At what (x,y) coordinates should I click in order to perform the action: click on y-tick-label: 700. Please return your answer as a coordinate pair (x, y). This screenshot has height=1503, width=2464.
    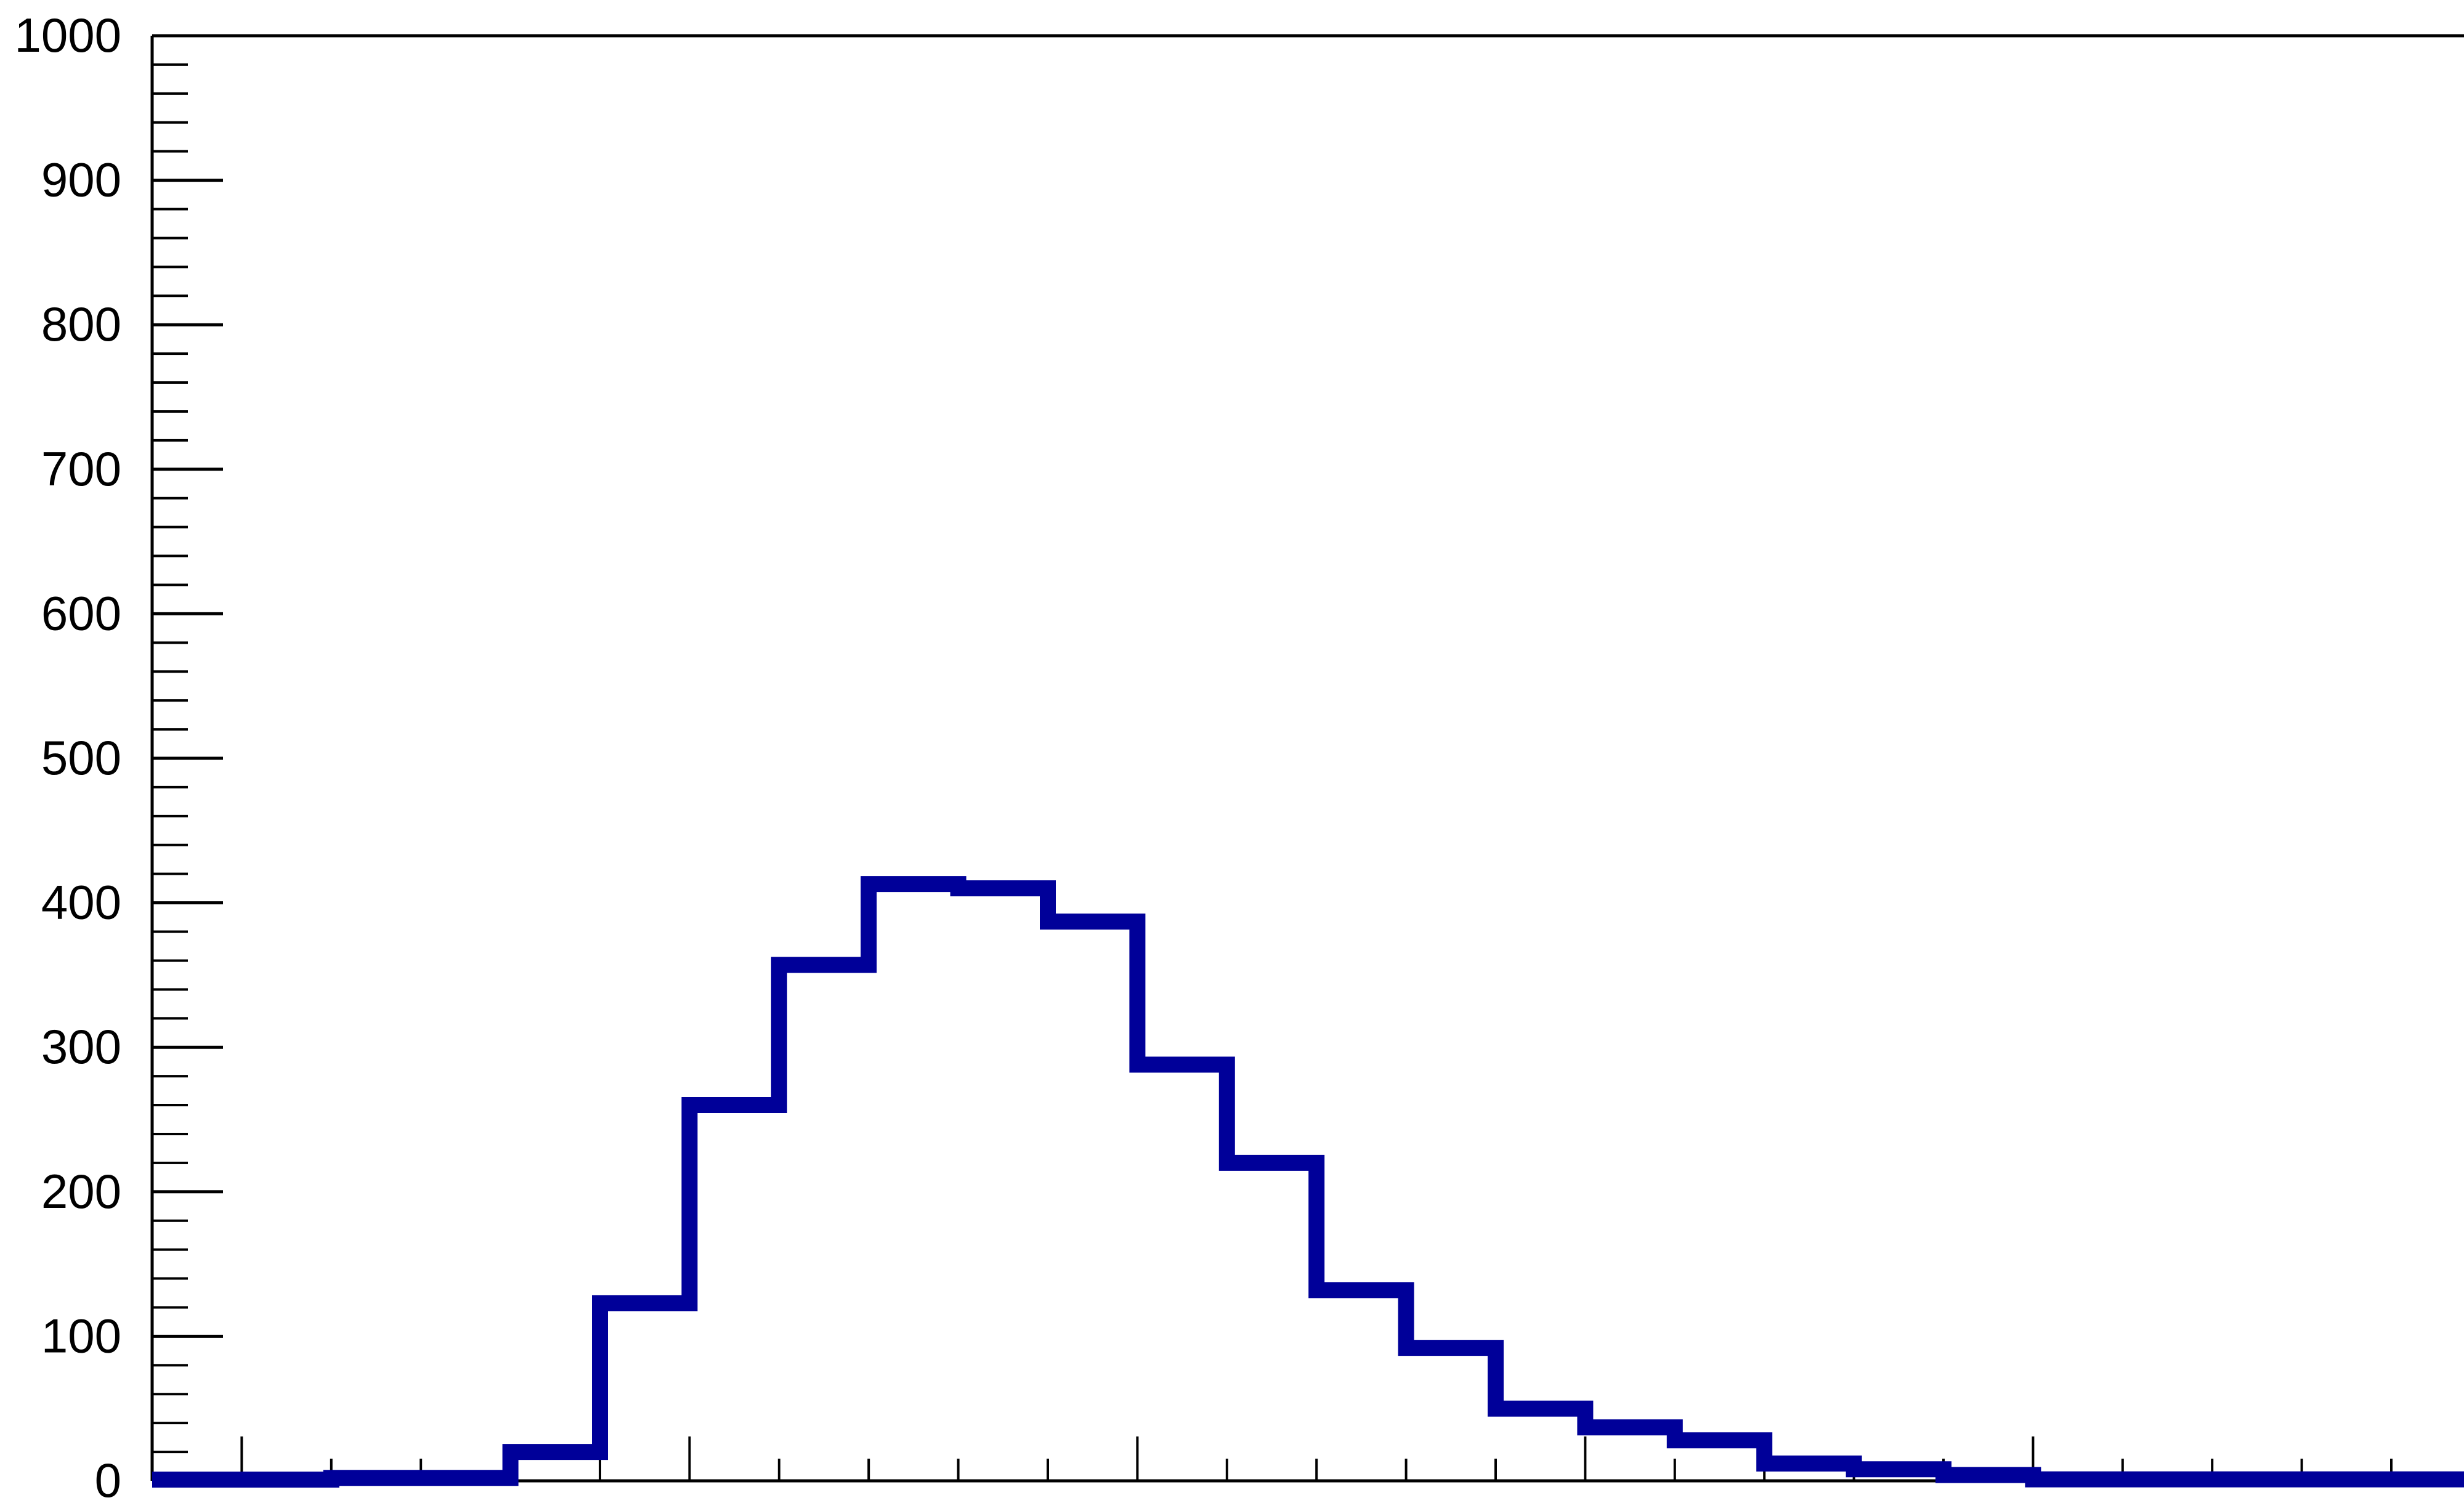
    Looking at the image, I should click on (81, 469).